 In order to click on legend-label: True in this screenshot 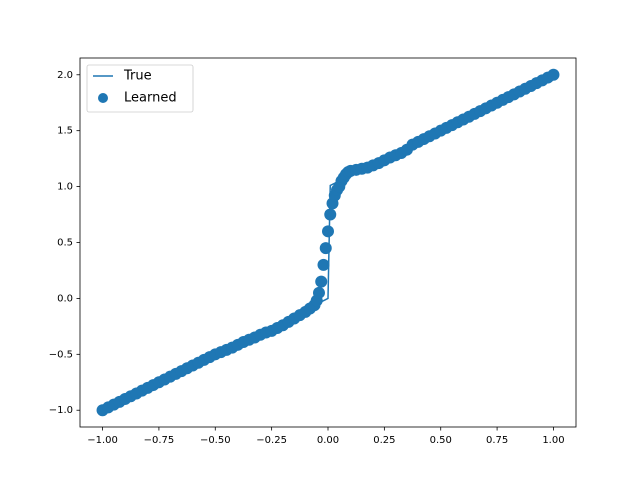, I will do `click(137, 76)`.